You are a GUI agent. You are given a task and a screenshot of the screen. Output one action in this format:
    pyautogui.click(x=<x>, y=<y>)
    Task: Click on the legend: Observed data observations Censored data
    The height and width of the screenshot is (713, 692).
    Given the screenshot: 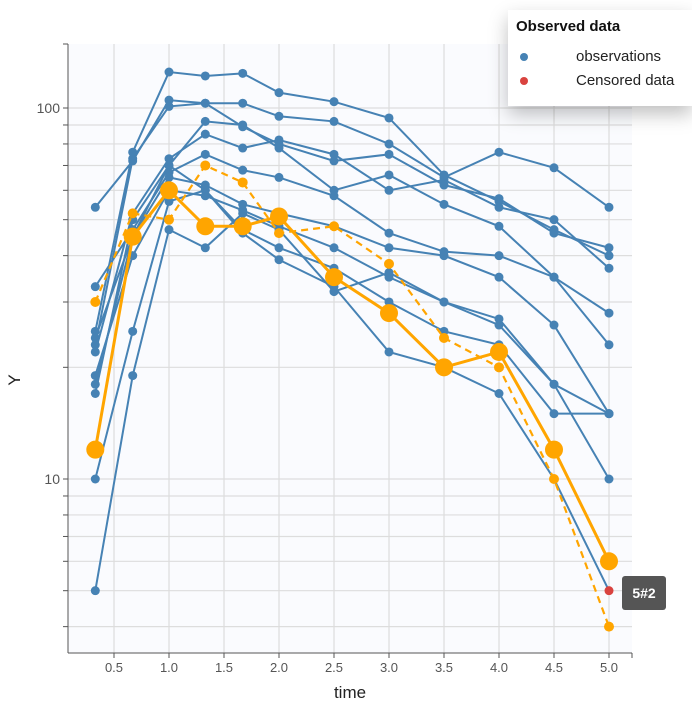 What is the action you would take?
    pyautogui.click(x=600, y=58)
    